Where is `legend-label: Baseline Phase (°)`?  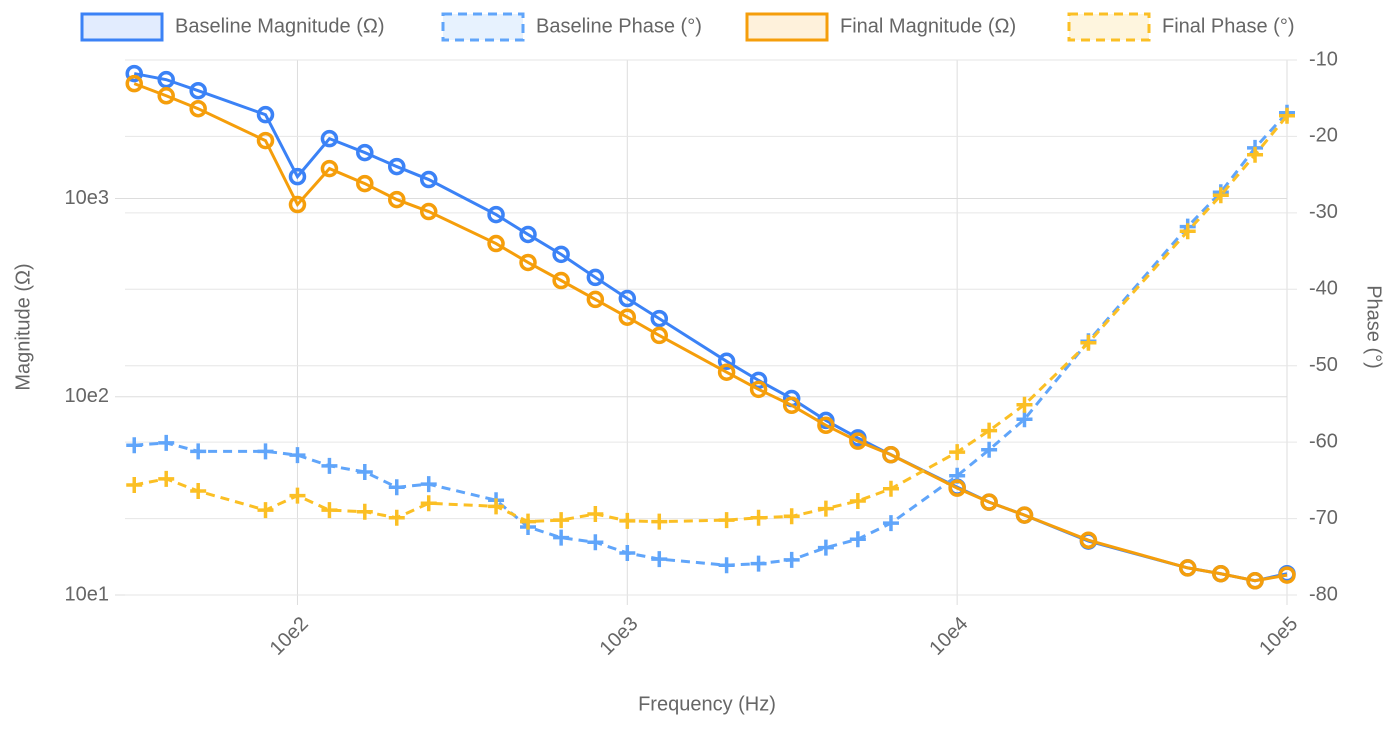
legend-label: Baseline Phase (°) is located at coordinates (619, 26).